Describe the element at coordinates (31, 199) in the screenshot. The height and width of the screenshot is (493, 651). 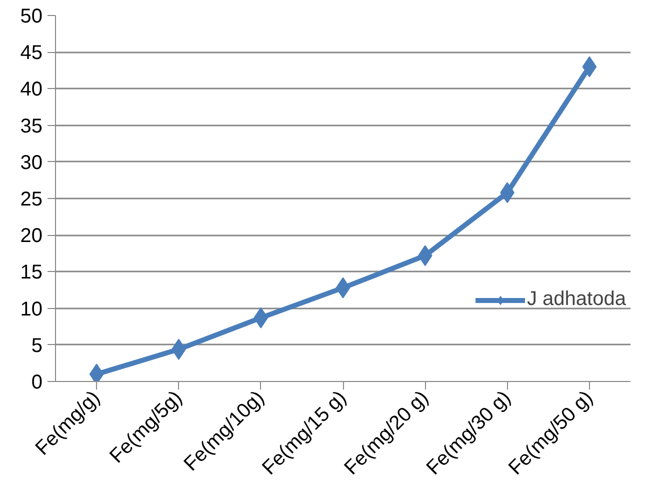
I see `y-tick-label: 25` at that location.